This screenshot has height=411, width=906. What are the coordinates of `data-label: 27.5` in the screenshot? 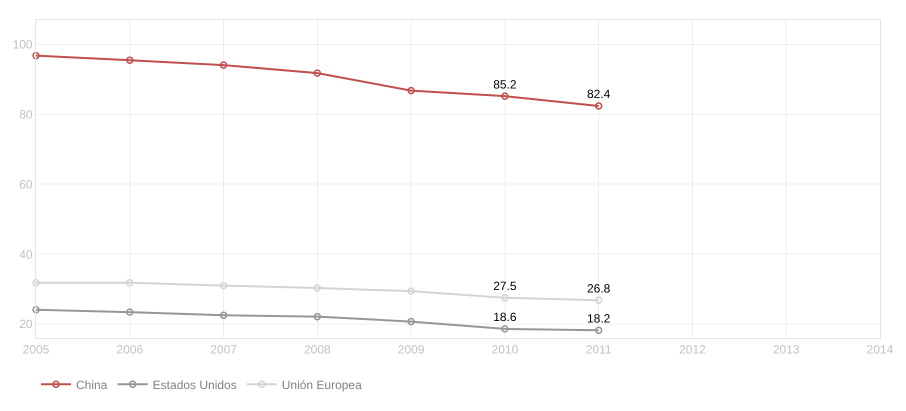 It's located at (505, 286).